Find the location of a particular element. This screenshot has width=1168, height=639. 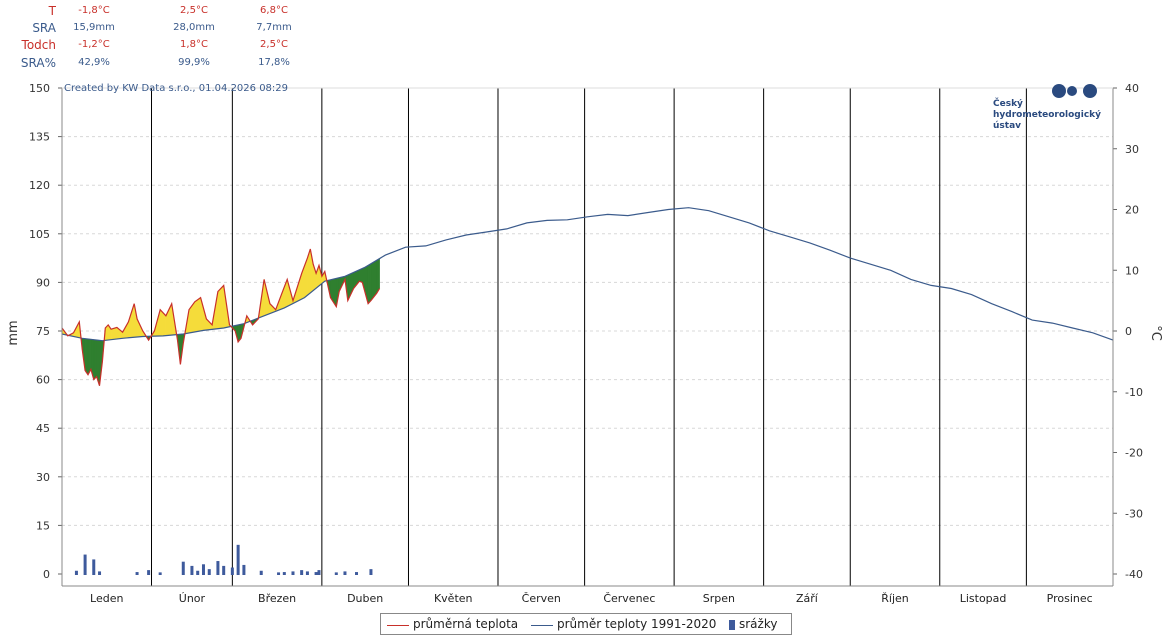

stats-label: T is located at coordinates (52, 11).